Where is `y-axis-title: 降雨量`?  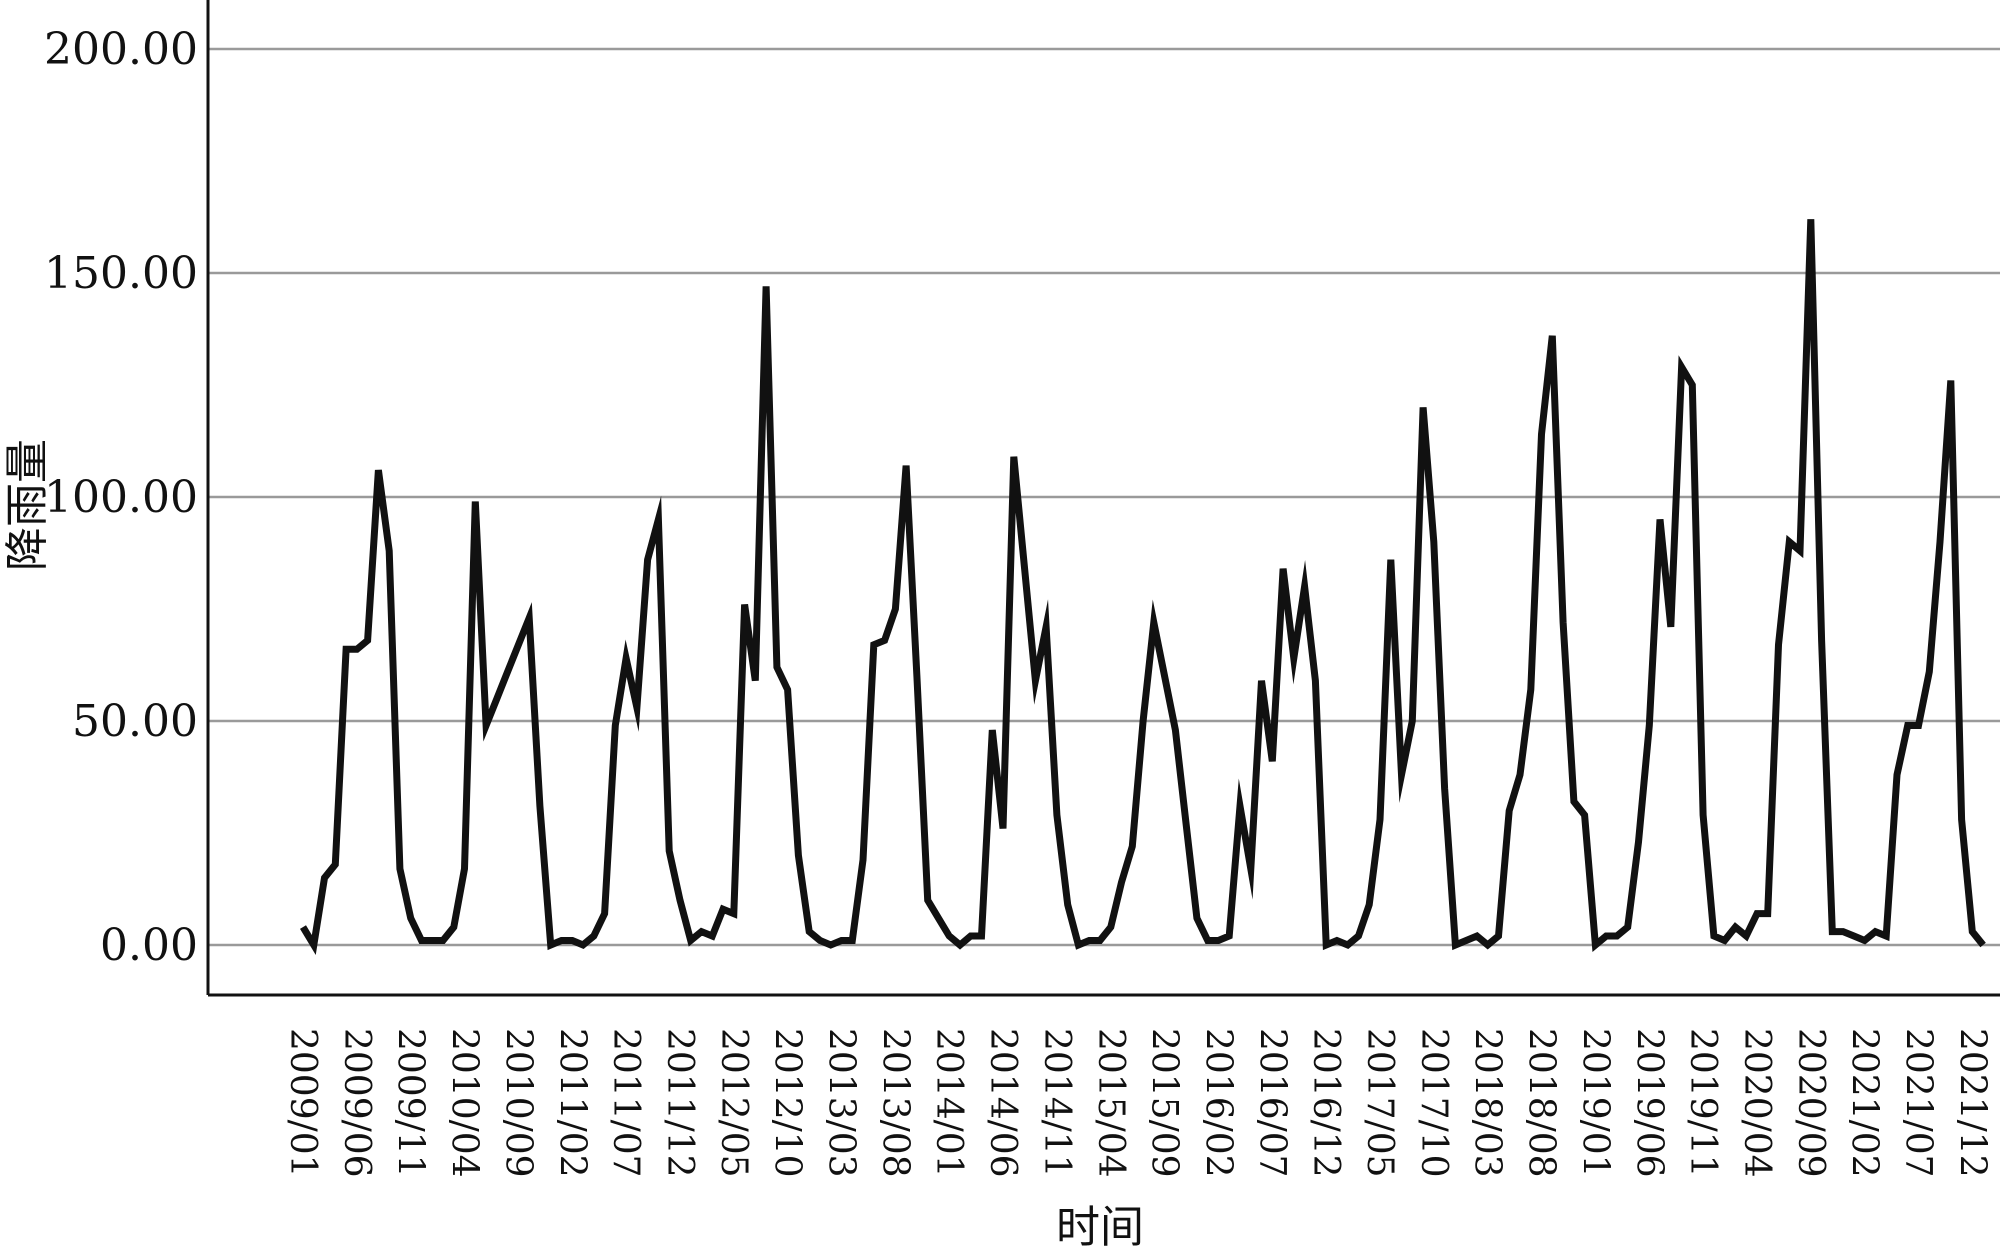
y-axis-title: 降雨量 is located at coordinates (27, 505).